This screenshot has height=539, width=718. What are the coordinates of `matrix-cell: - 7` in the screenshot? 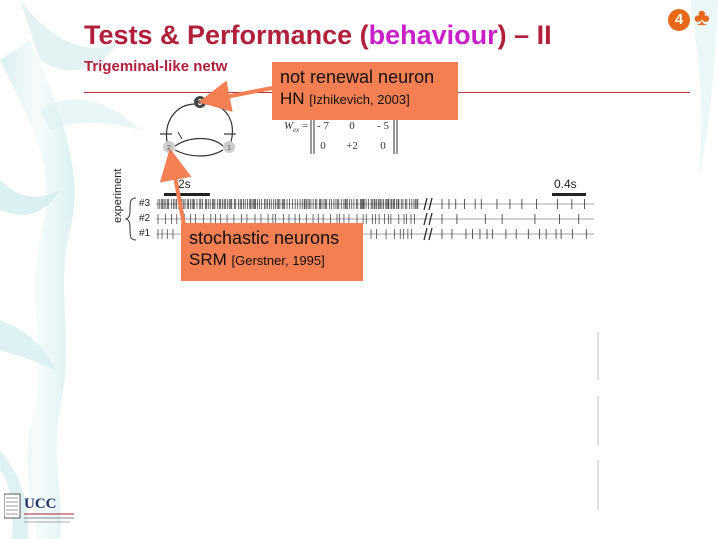 It's located at (323, 126).